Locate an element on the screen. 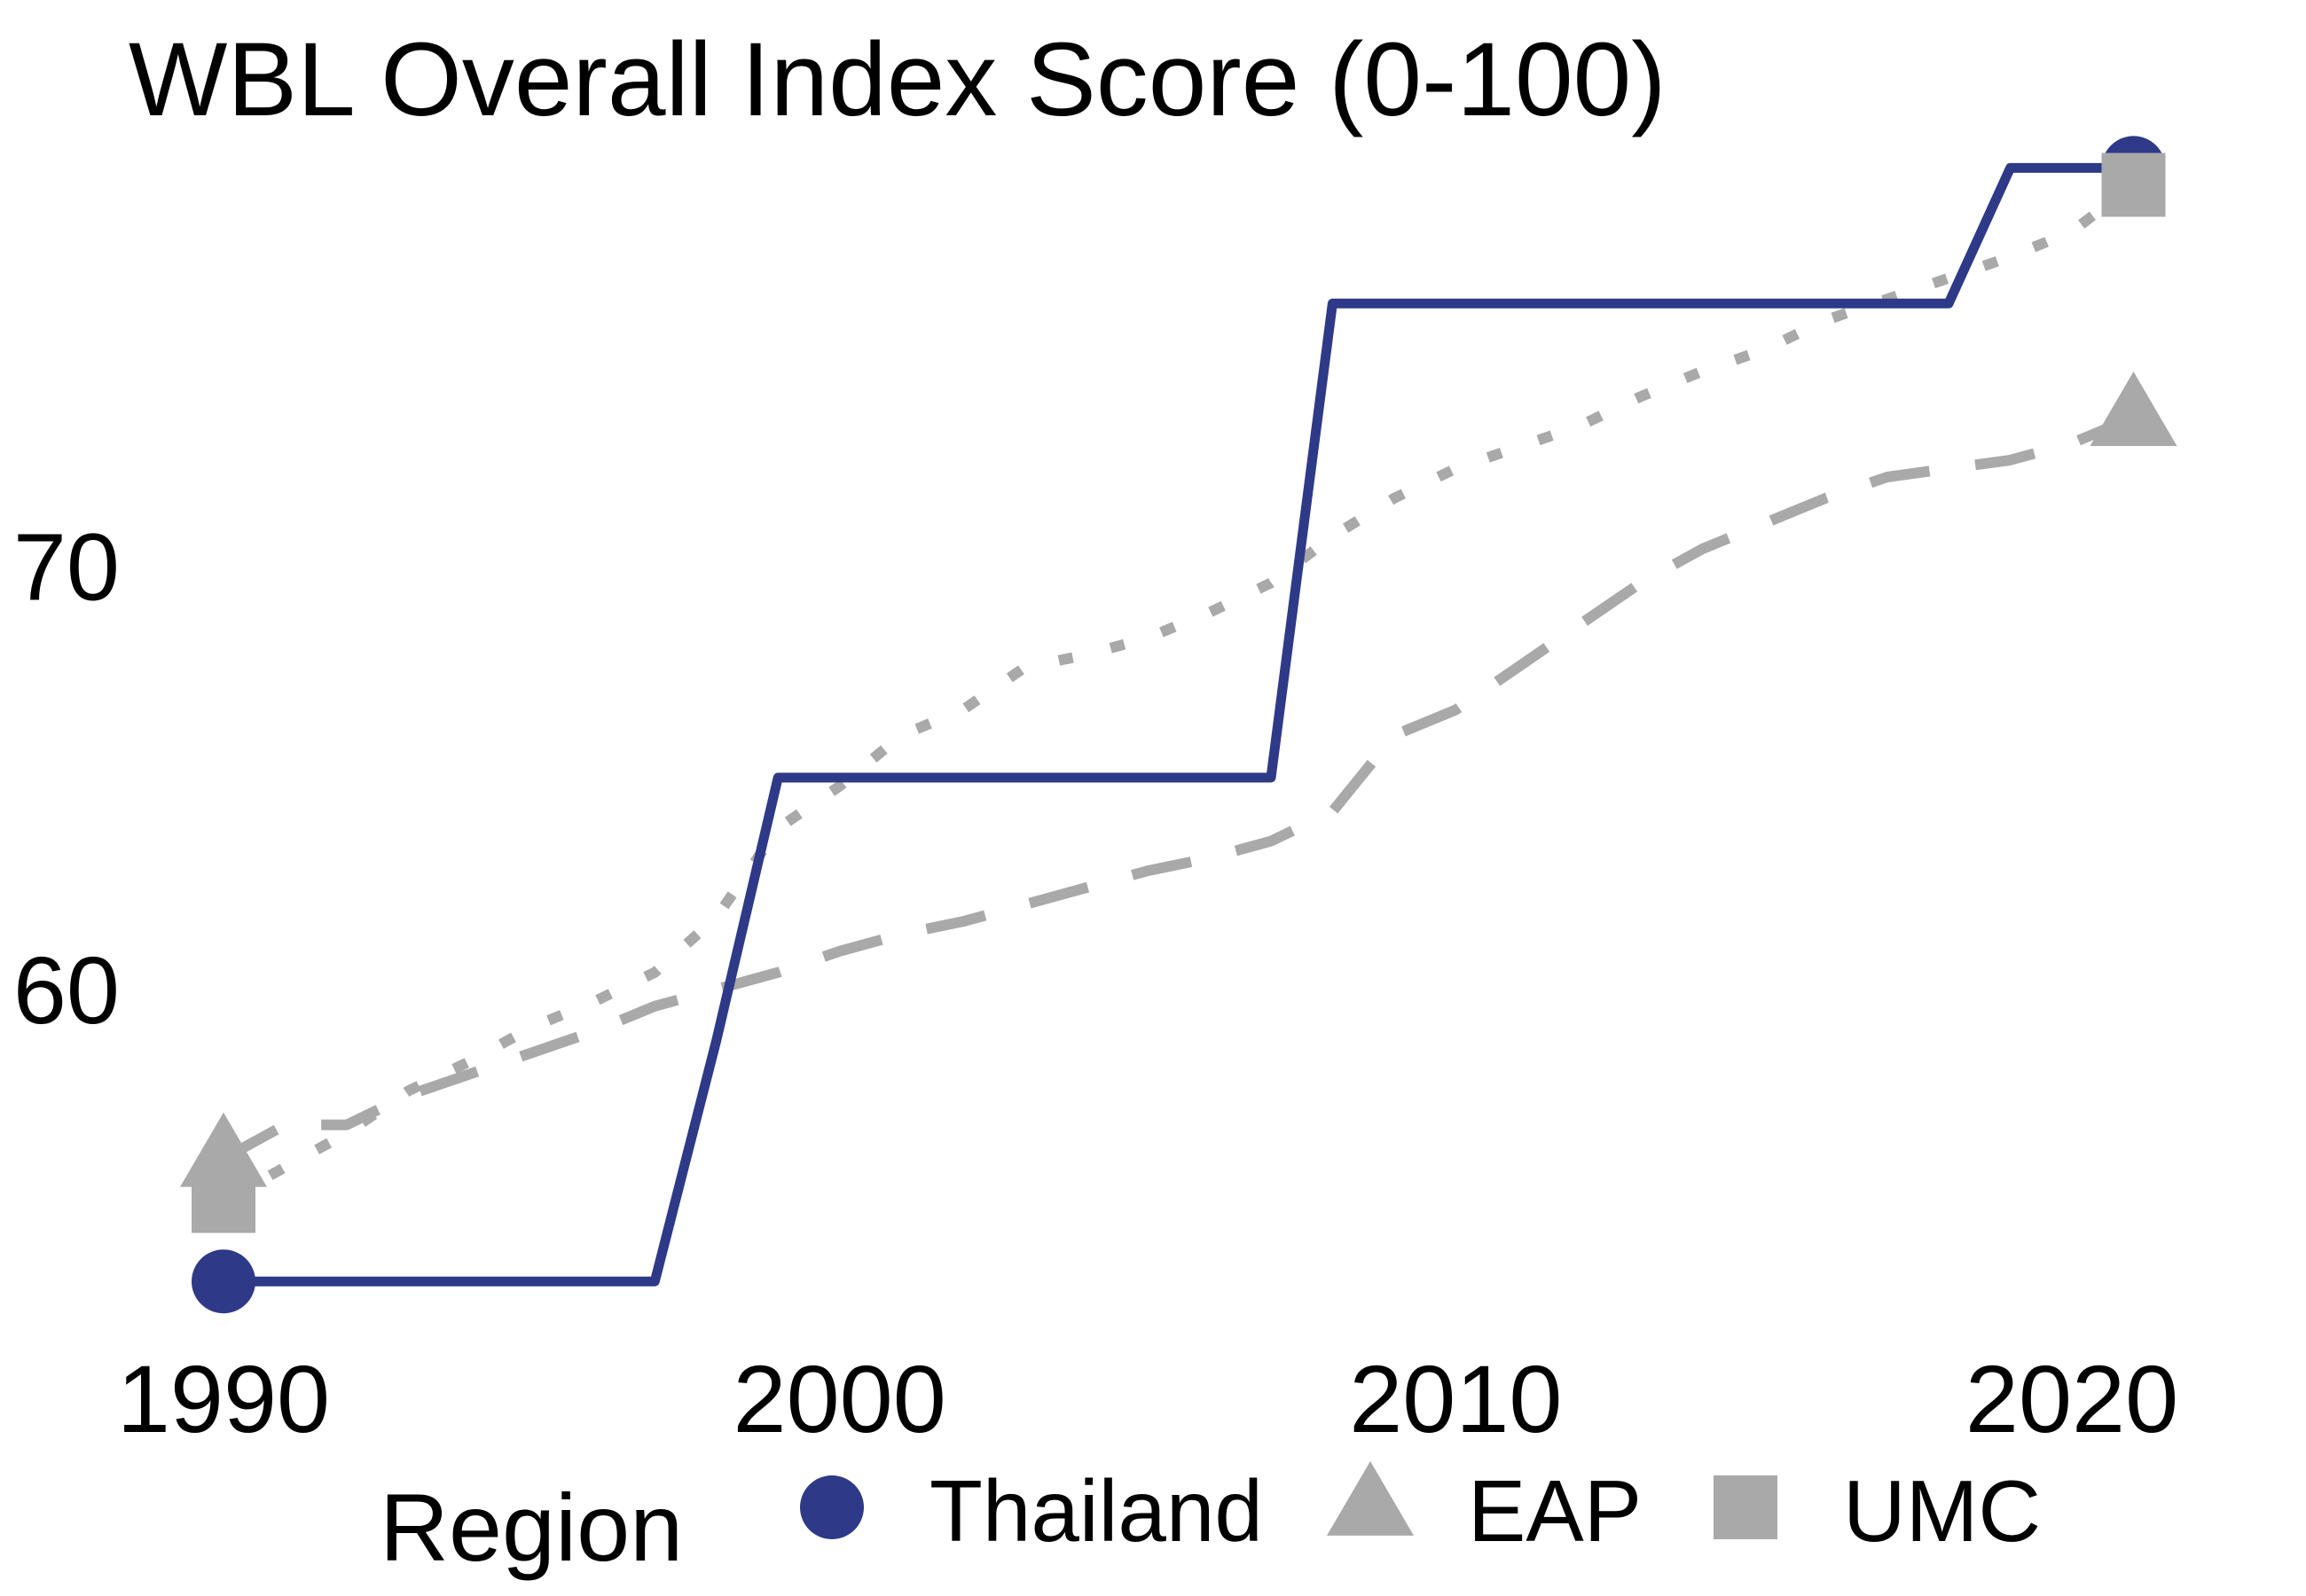 This screenshot has height=1596, width=2306. legend: Region Thailand EAP UMC is located at coordinates (1210, 1521).